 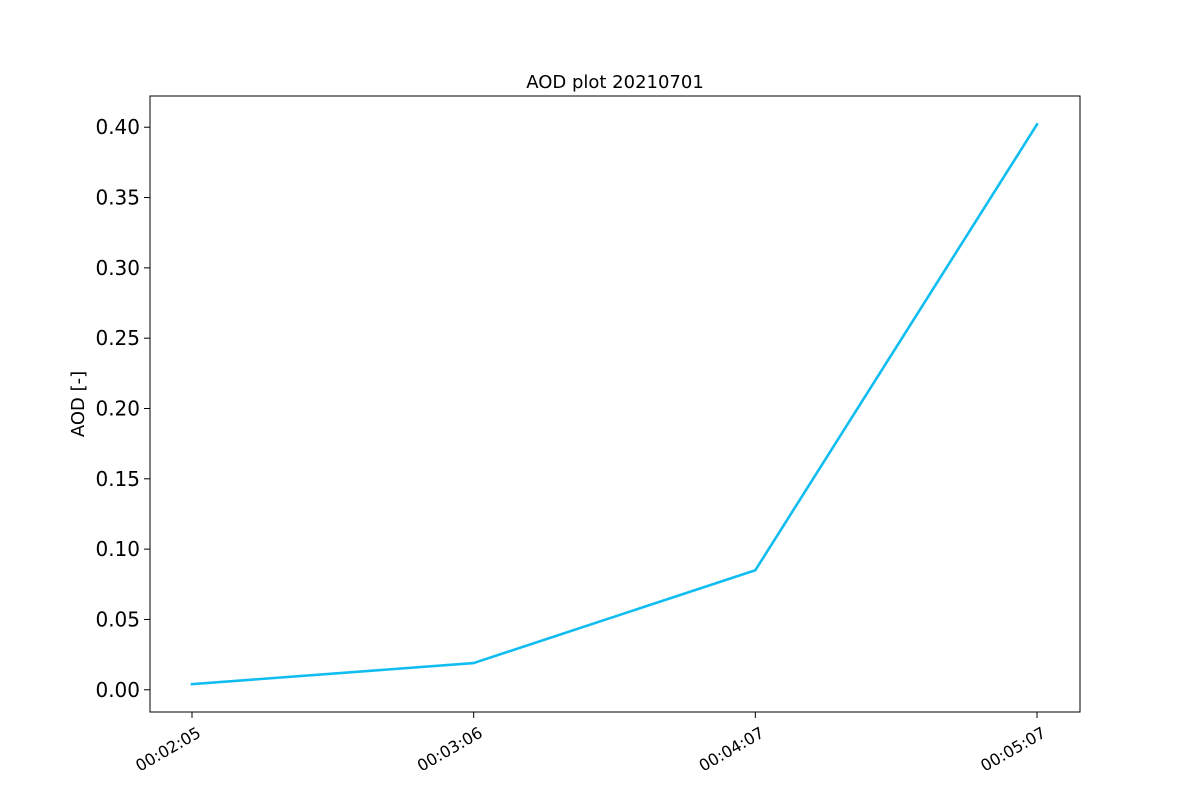 I want to click on y-axis-label: AOD [-], so click(x=78, y=404).